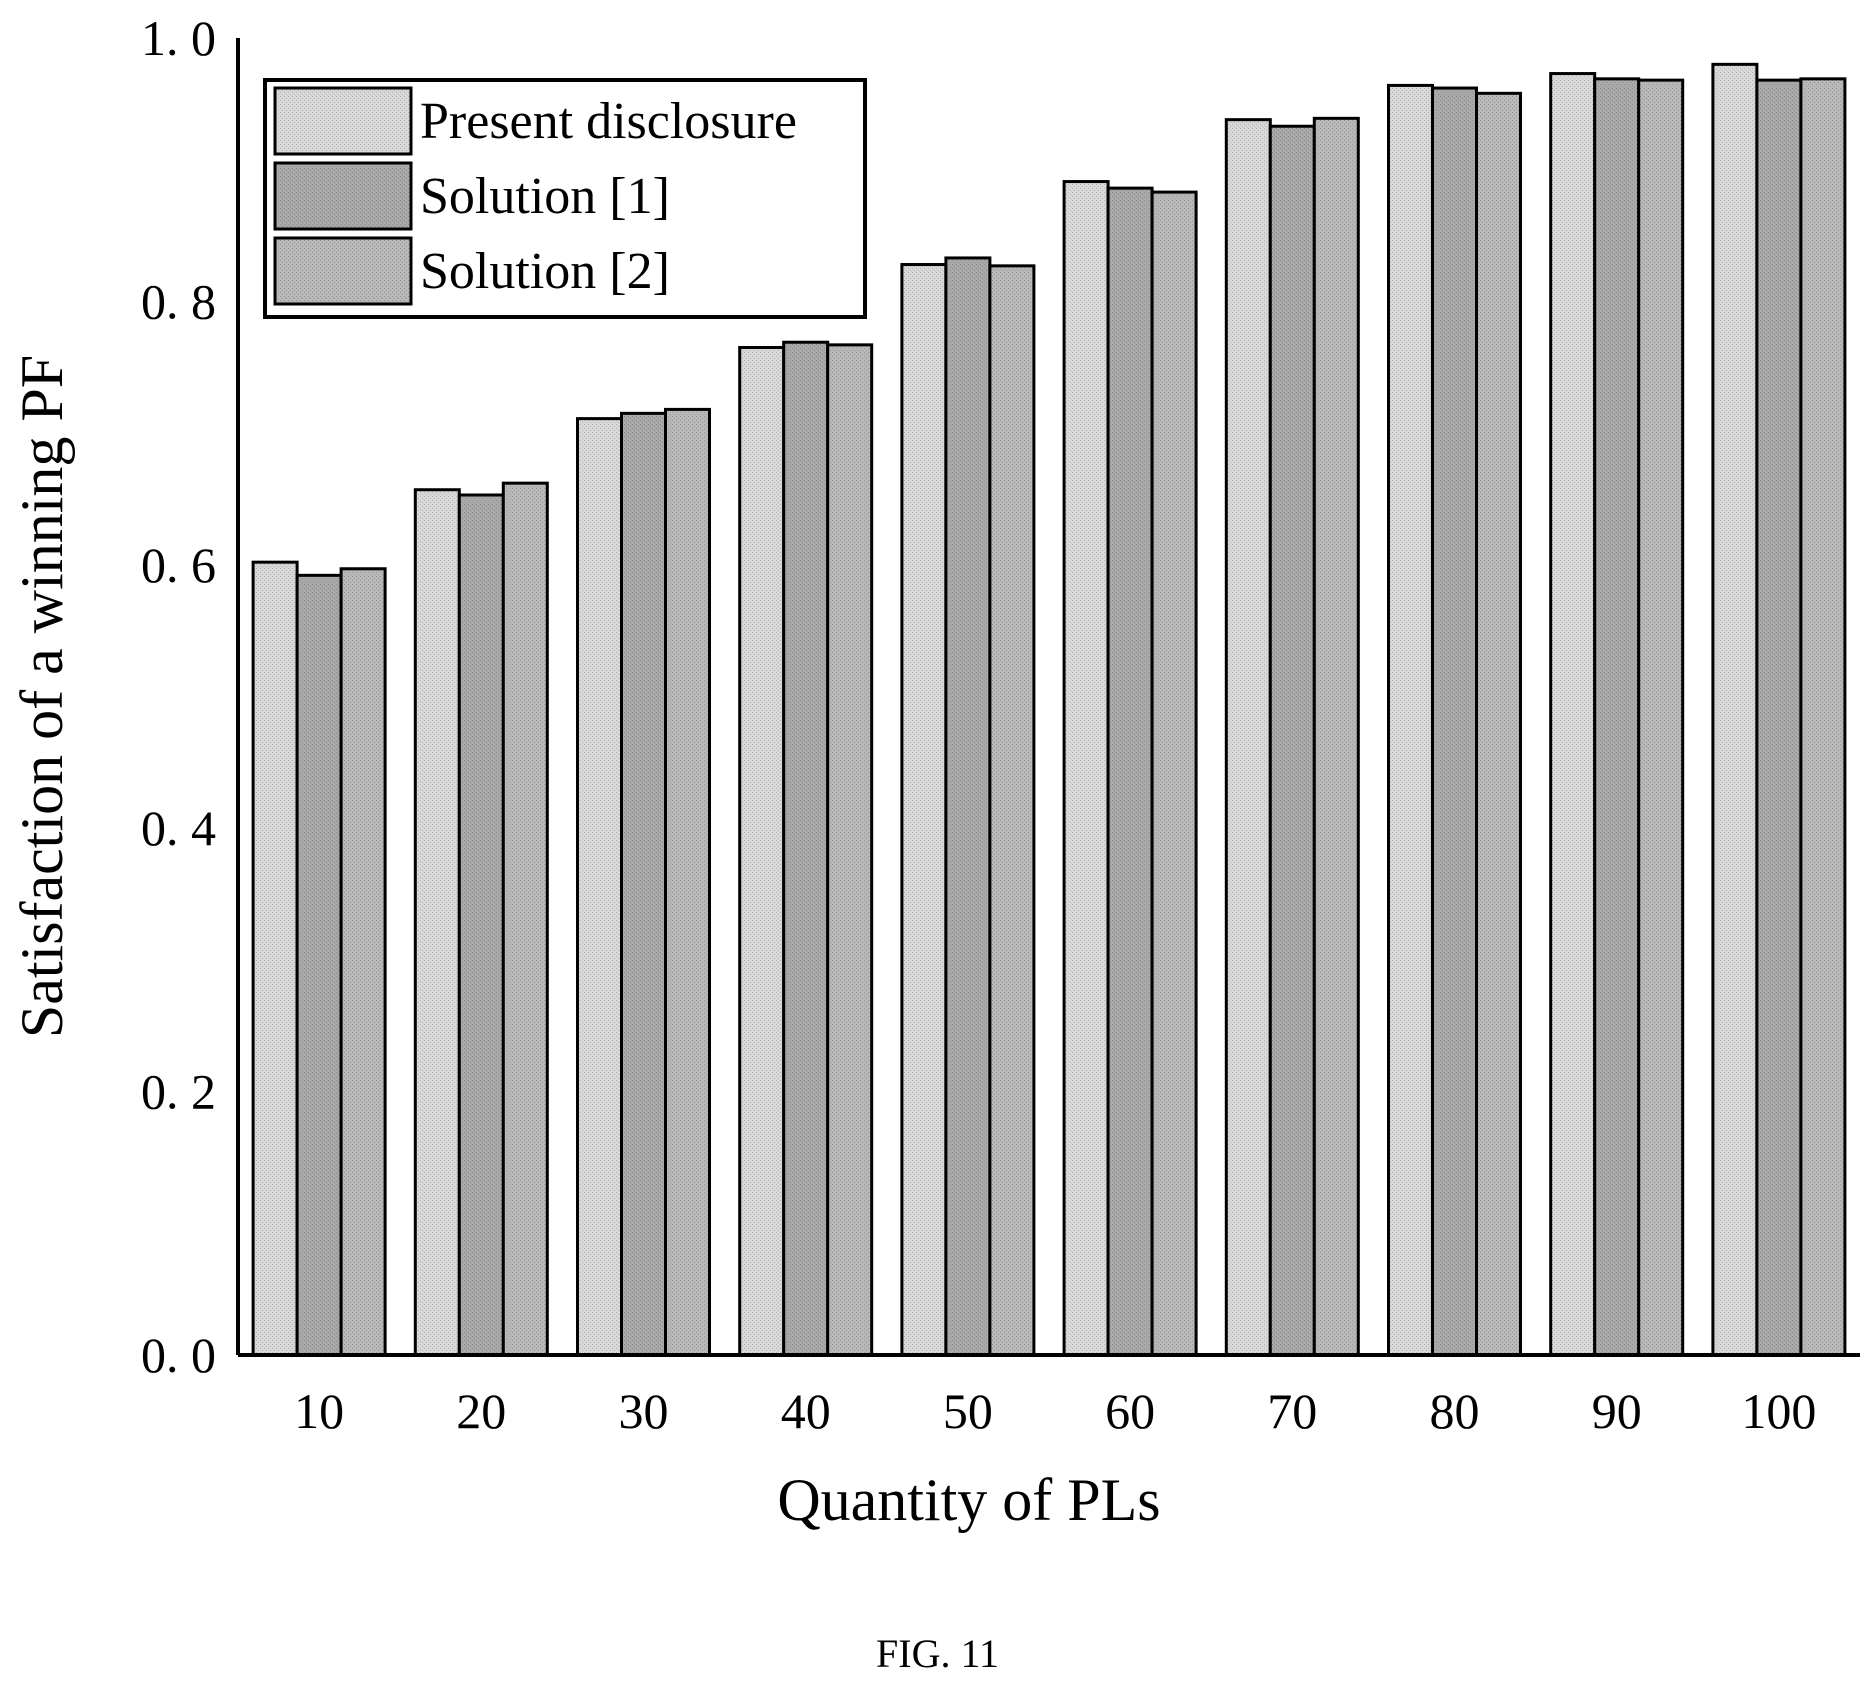 Image resolution: width=1875 pixels, height=1707 pixels. Describe the element at coordinates (42, 696) in the screenshot. I see `y-axis-title: Satisfaction of a winning PF` at that location.